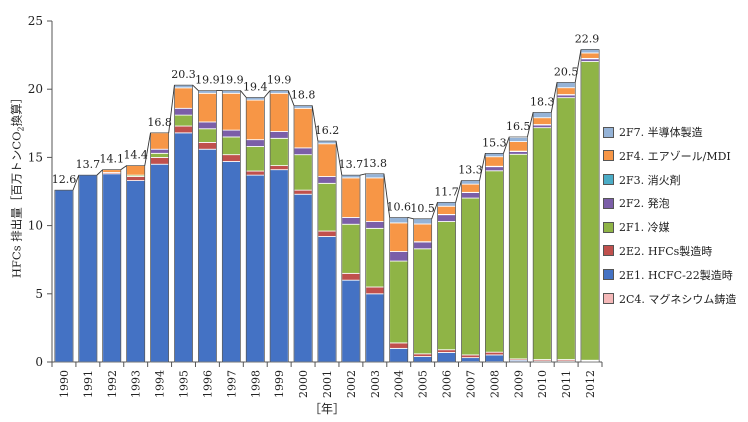 This screenshot has height=422, width=748. I want to click on data-label-1994: 16.8, so click(159, 122).